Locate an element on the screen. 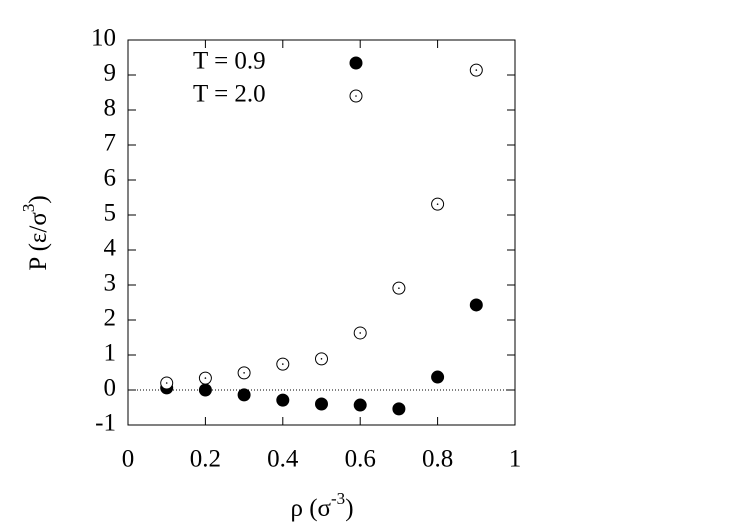  y-tick-label: 3 is located at coordinates (110, 283).